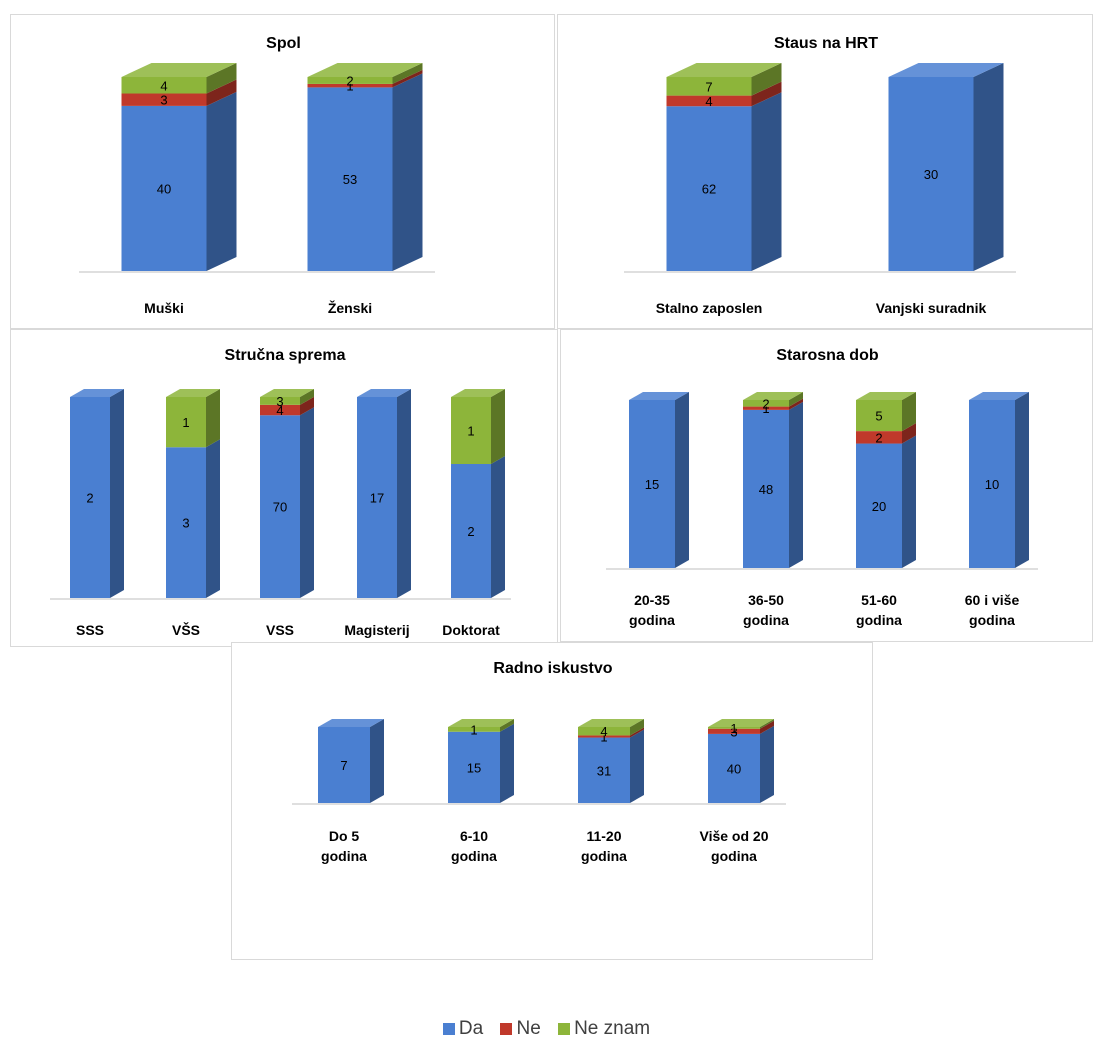 This screenshot has width=1093, height=1047. I want to click on legend-item-da: Da, so click(463, 1029).